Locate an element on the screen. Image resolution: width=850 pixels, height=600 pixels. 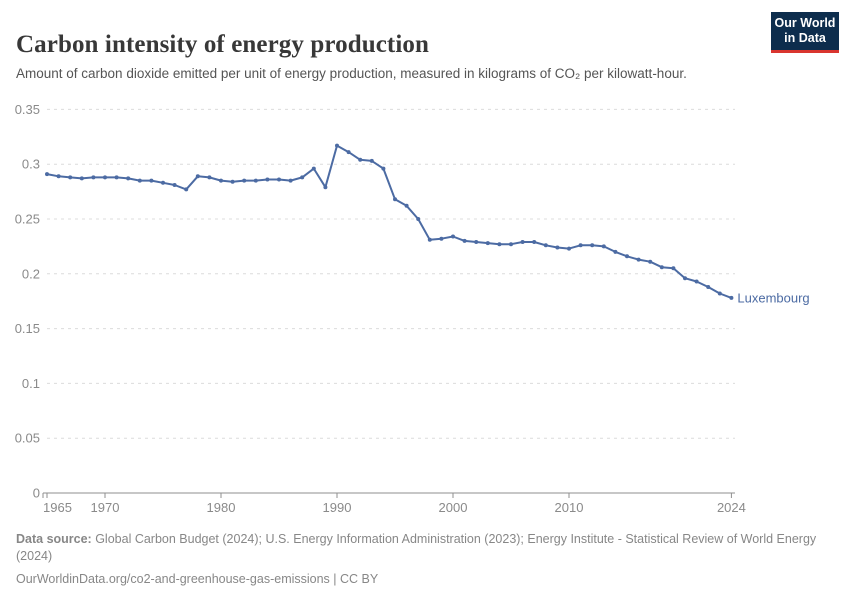
x-axis-tick-label: 2010 is located at coordinates (569, 507).